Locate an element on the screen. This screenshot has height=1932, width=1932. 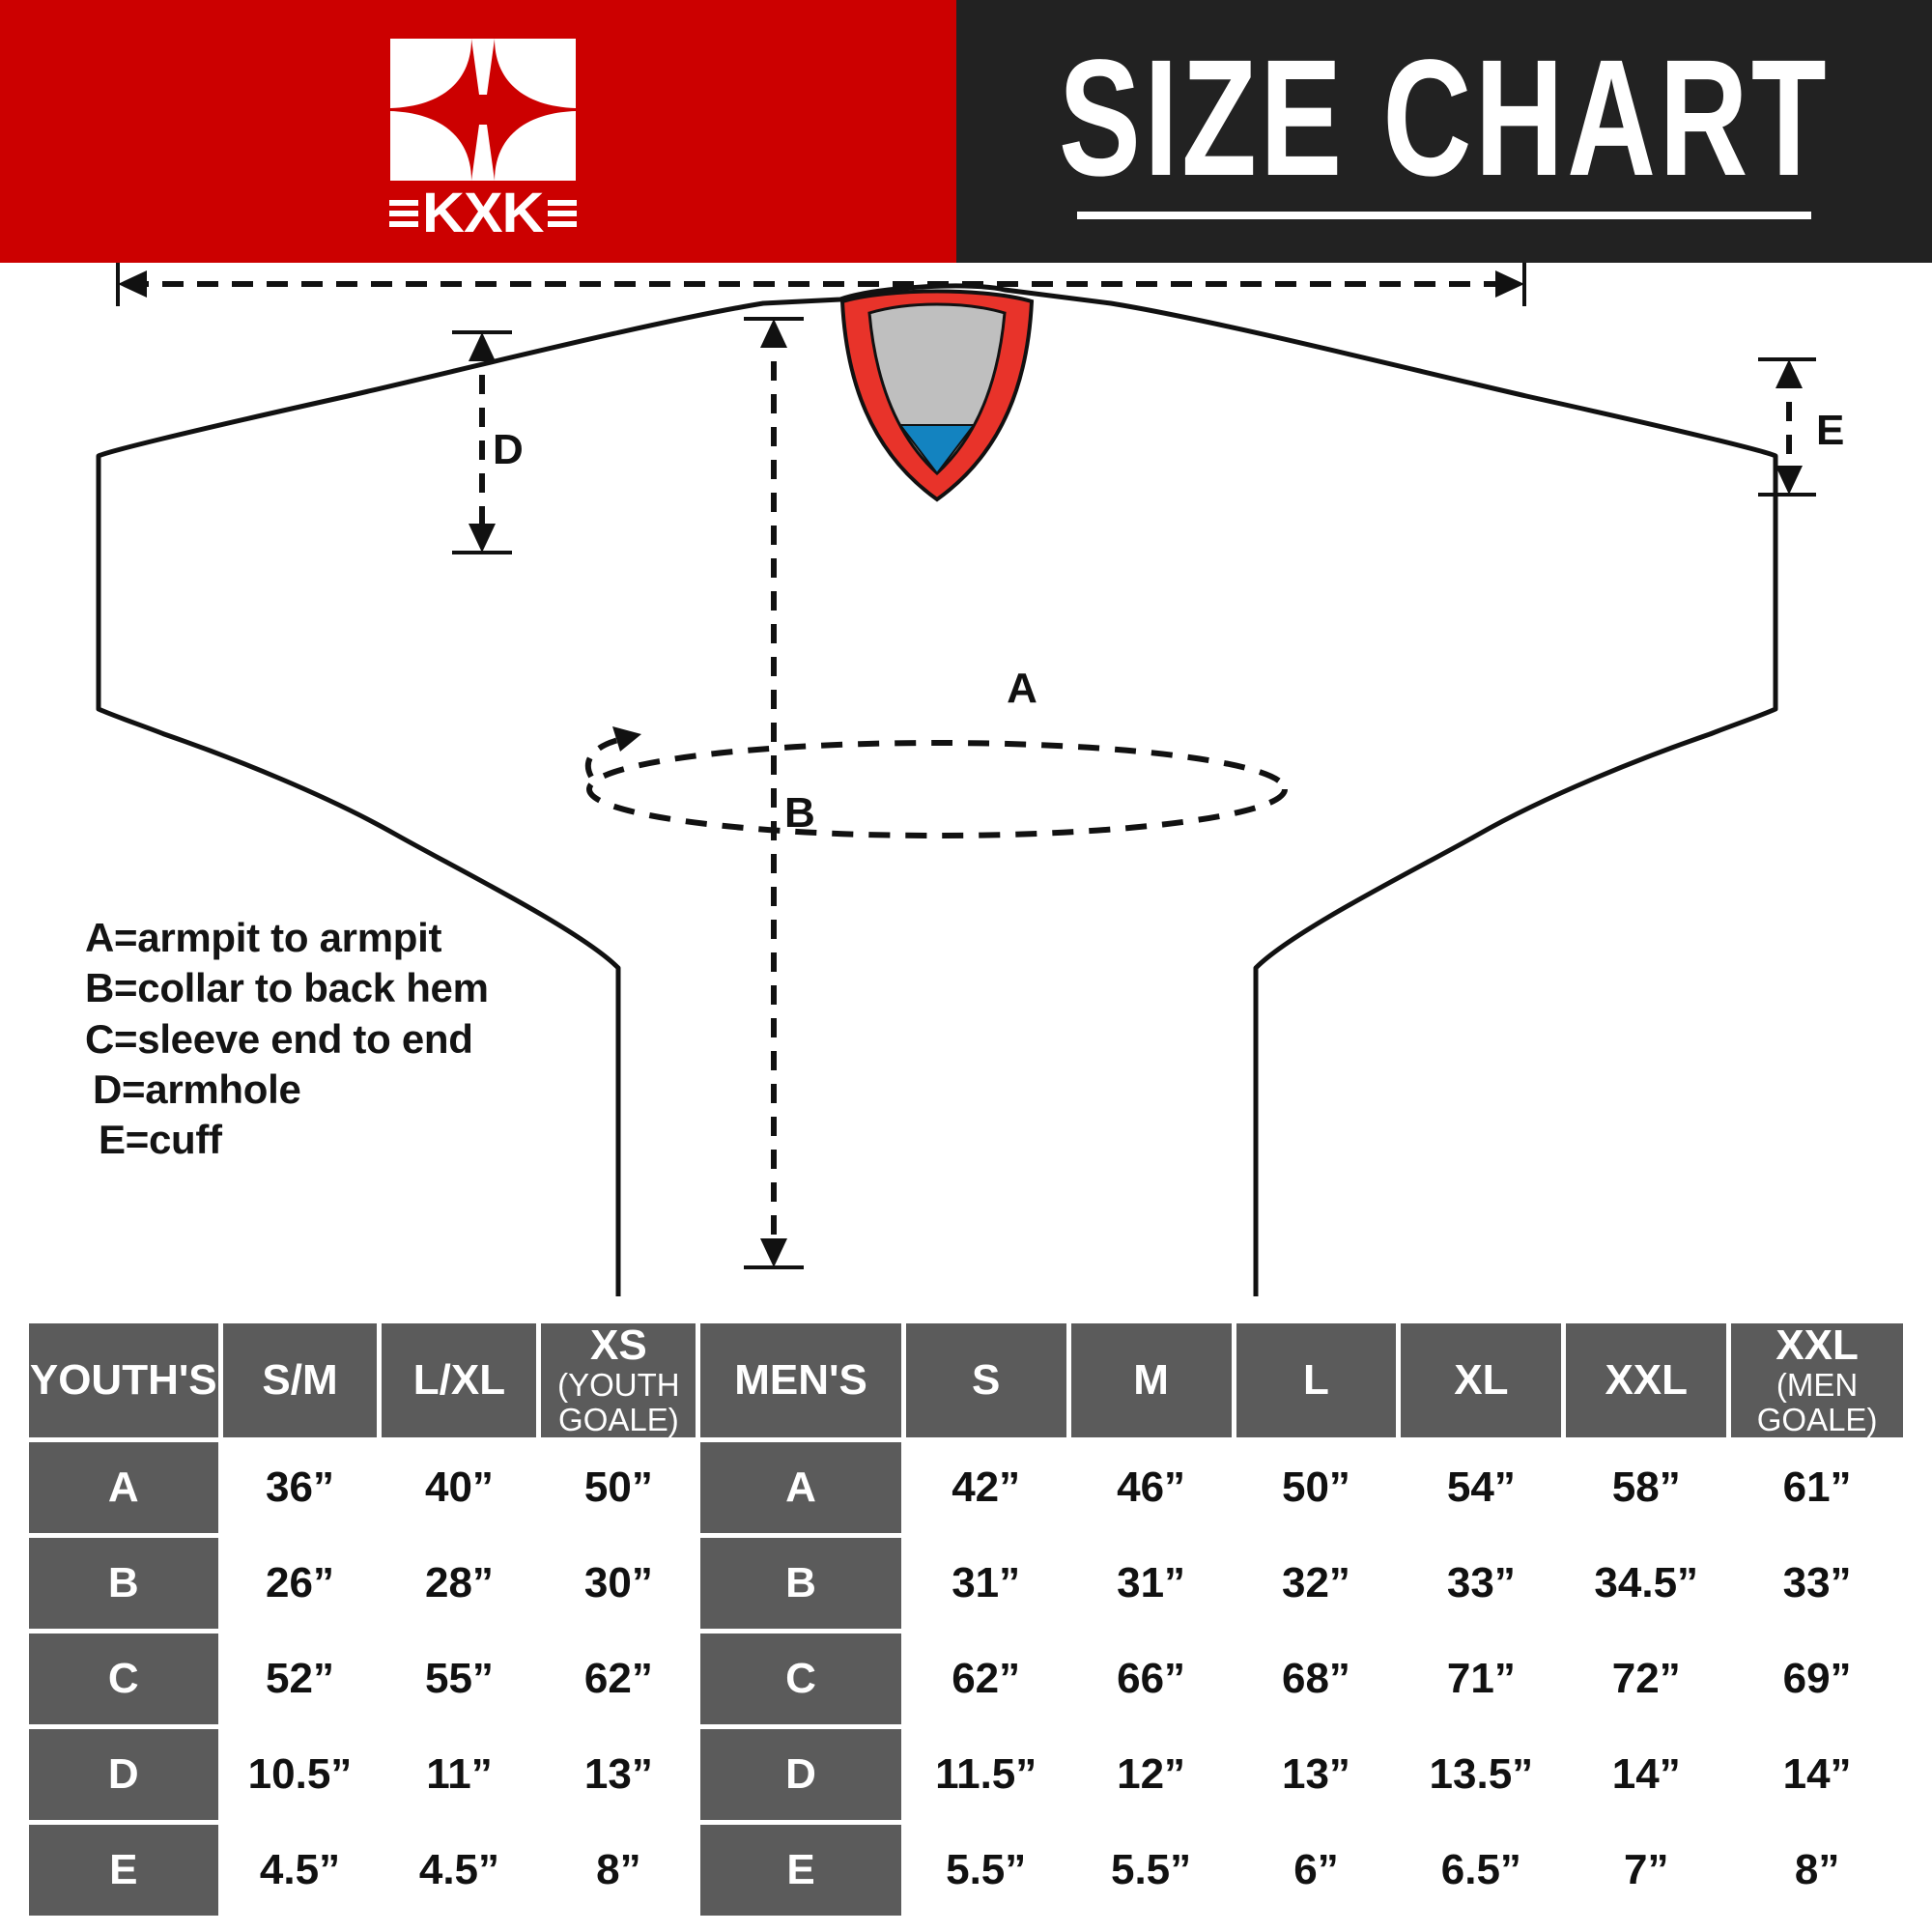
cell-men-e-xxl-goale: 8” is located at coordinates (1817, 1870).